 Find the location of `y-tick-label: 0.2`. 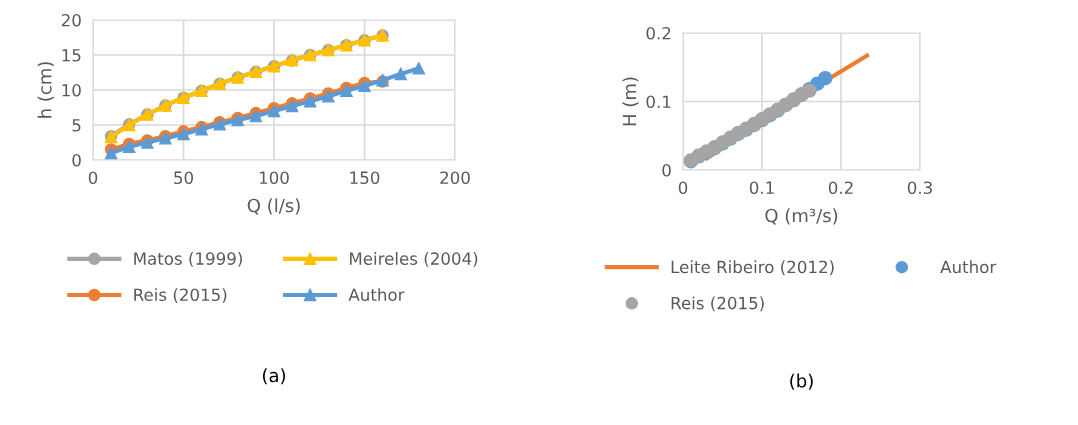

y-tick-label: 0.2 is located at coordinates (658, 33).